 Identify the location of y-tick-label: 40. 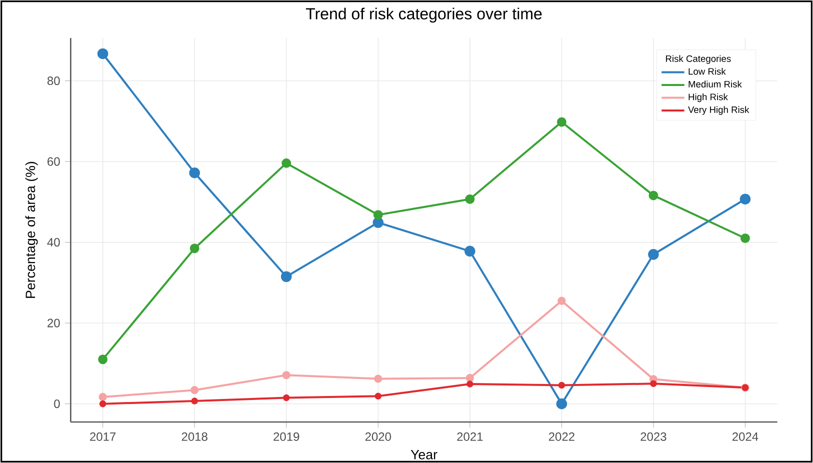
(53, 242).